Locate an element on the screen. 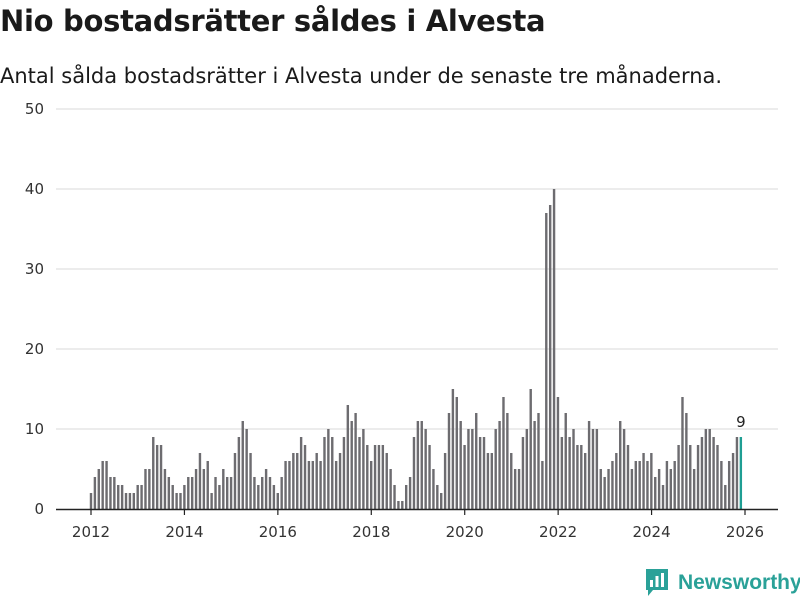  bar-latest is located at coordinates (741, 473).